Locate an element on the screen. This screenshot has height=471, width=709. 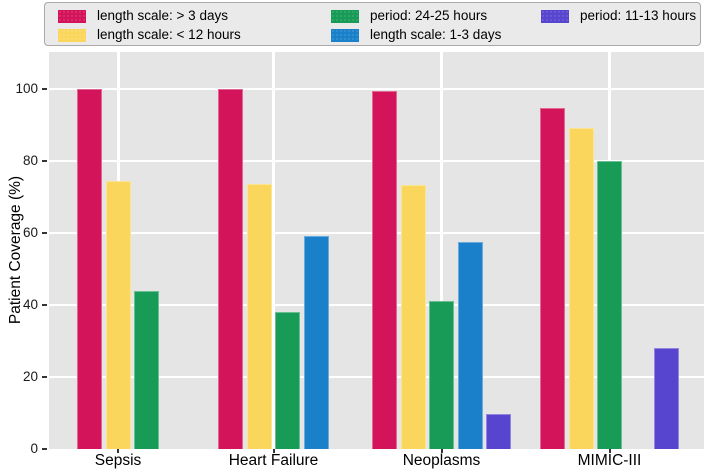
legend-item: period: 24-25 hours is located at coordinates (416, 16).